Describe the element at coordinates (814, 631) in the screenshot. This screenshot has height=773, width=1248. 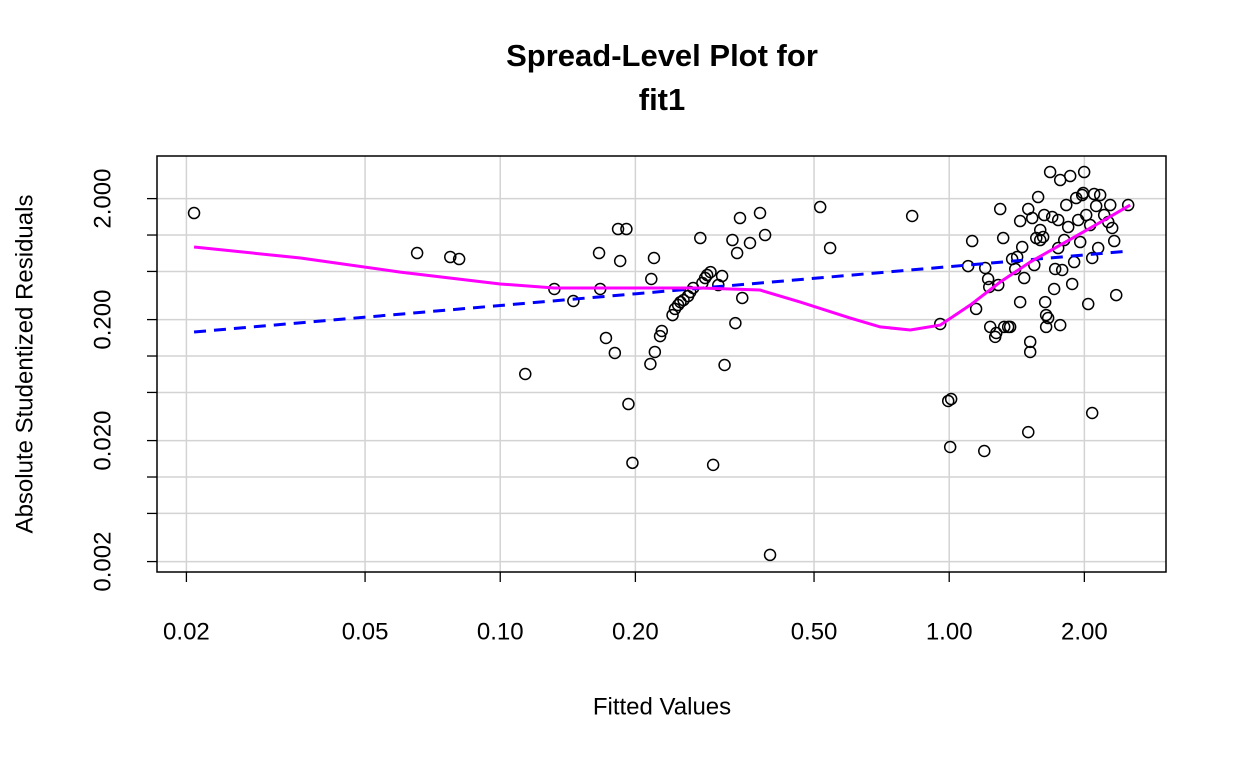
I see `x-tick-label: 0.50` at that location.